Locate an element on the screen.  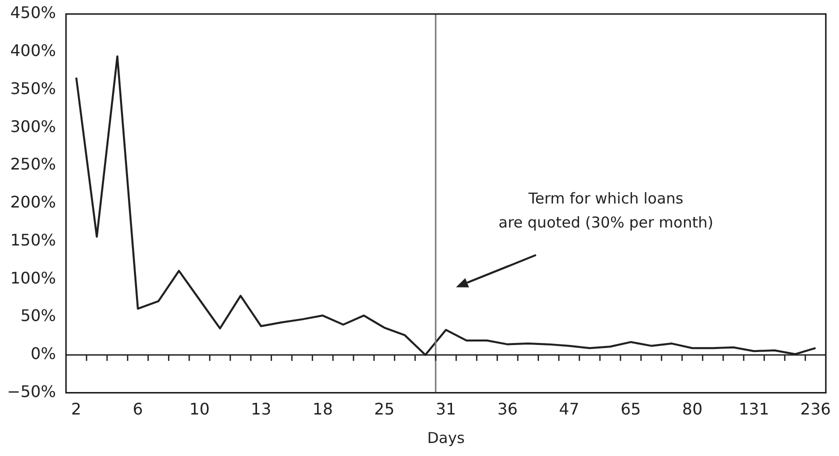
x-tick-label: 236 is located at coordinates (815, 409).